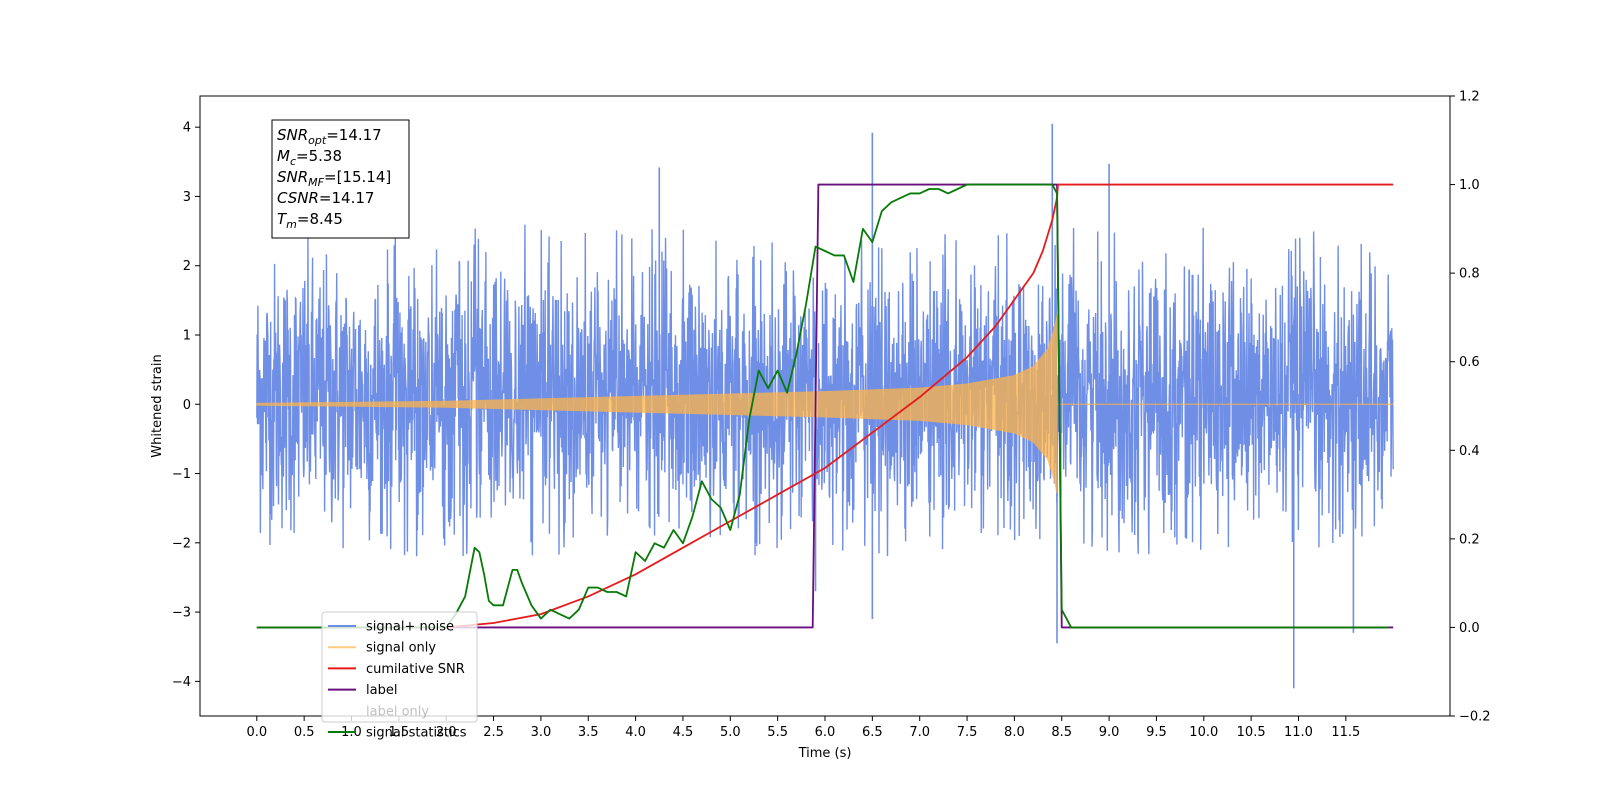 This screenshot has width=1600, height=800. What do you see at coordinates (187, 197) in the screenshot?
I see `left-y-tick-label: 3` at bounding box center [187, 197].